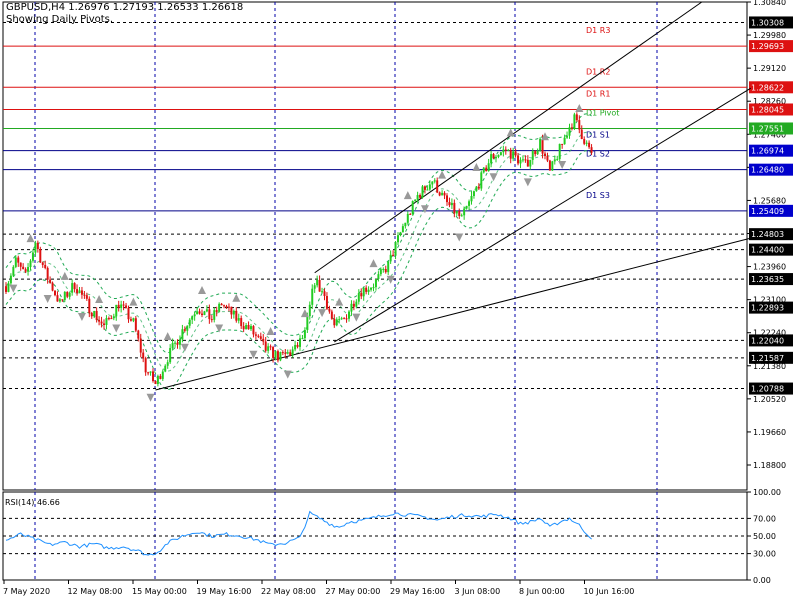 The image size is (800, 600). I want to click on level-price-box, so click(771, 22).